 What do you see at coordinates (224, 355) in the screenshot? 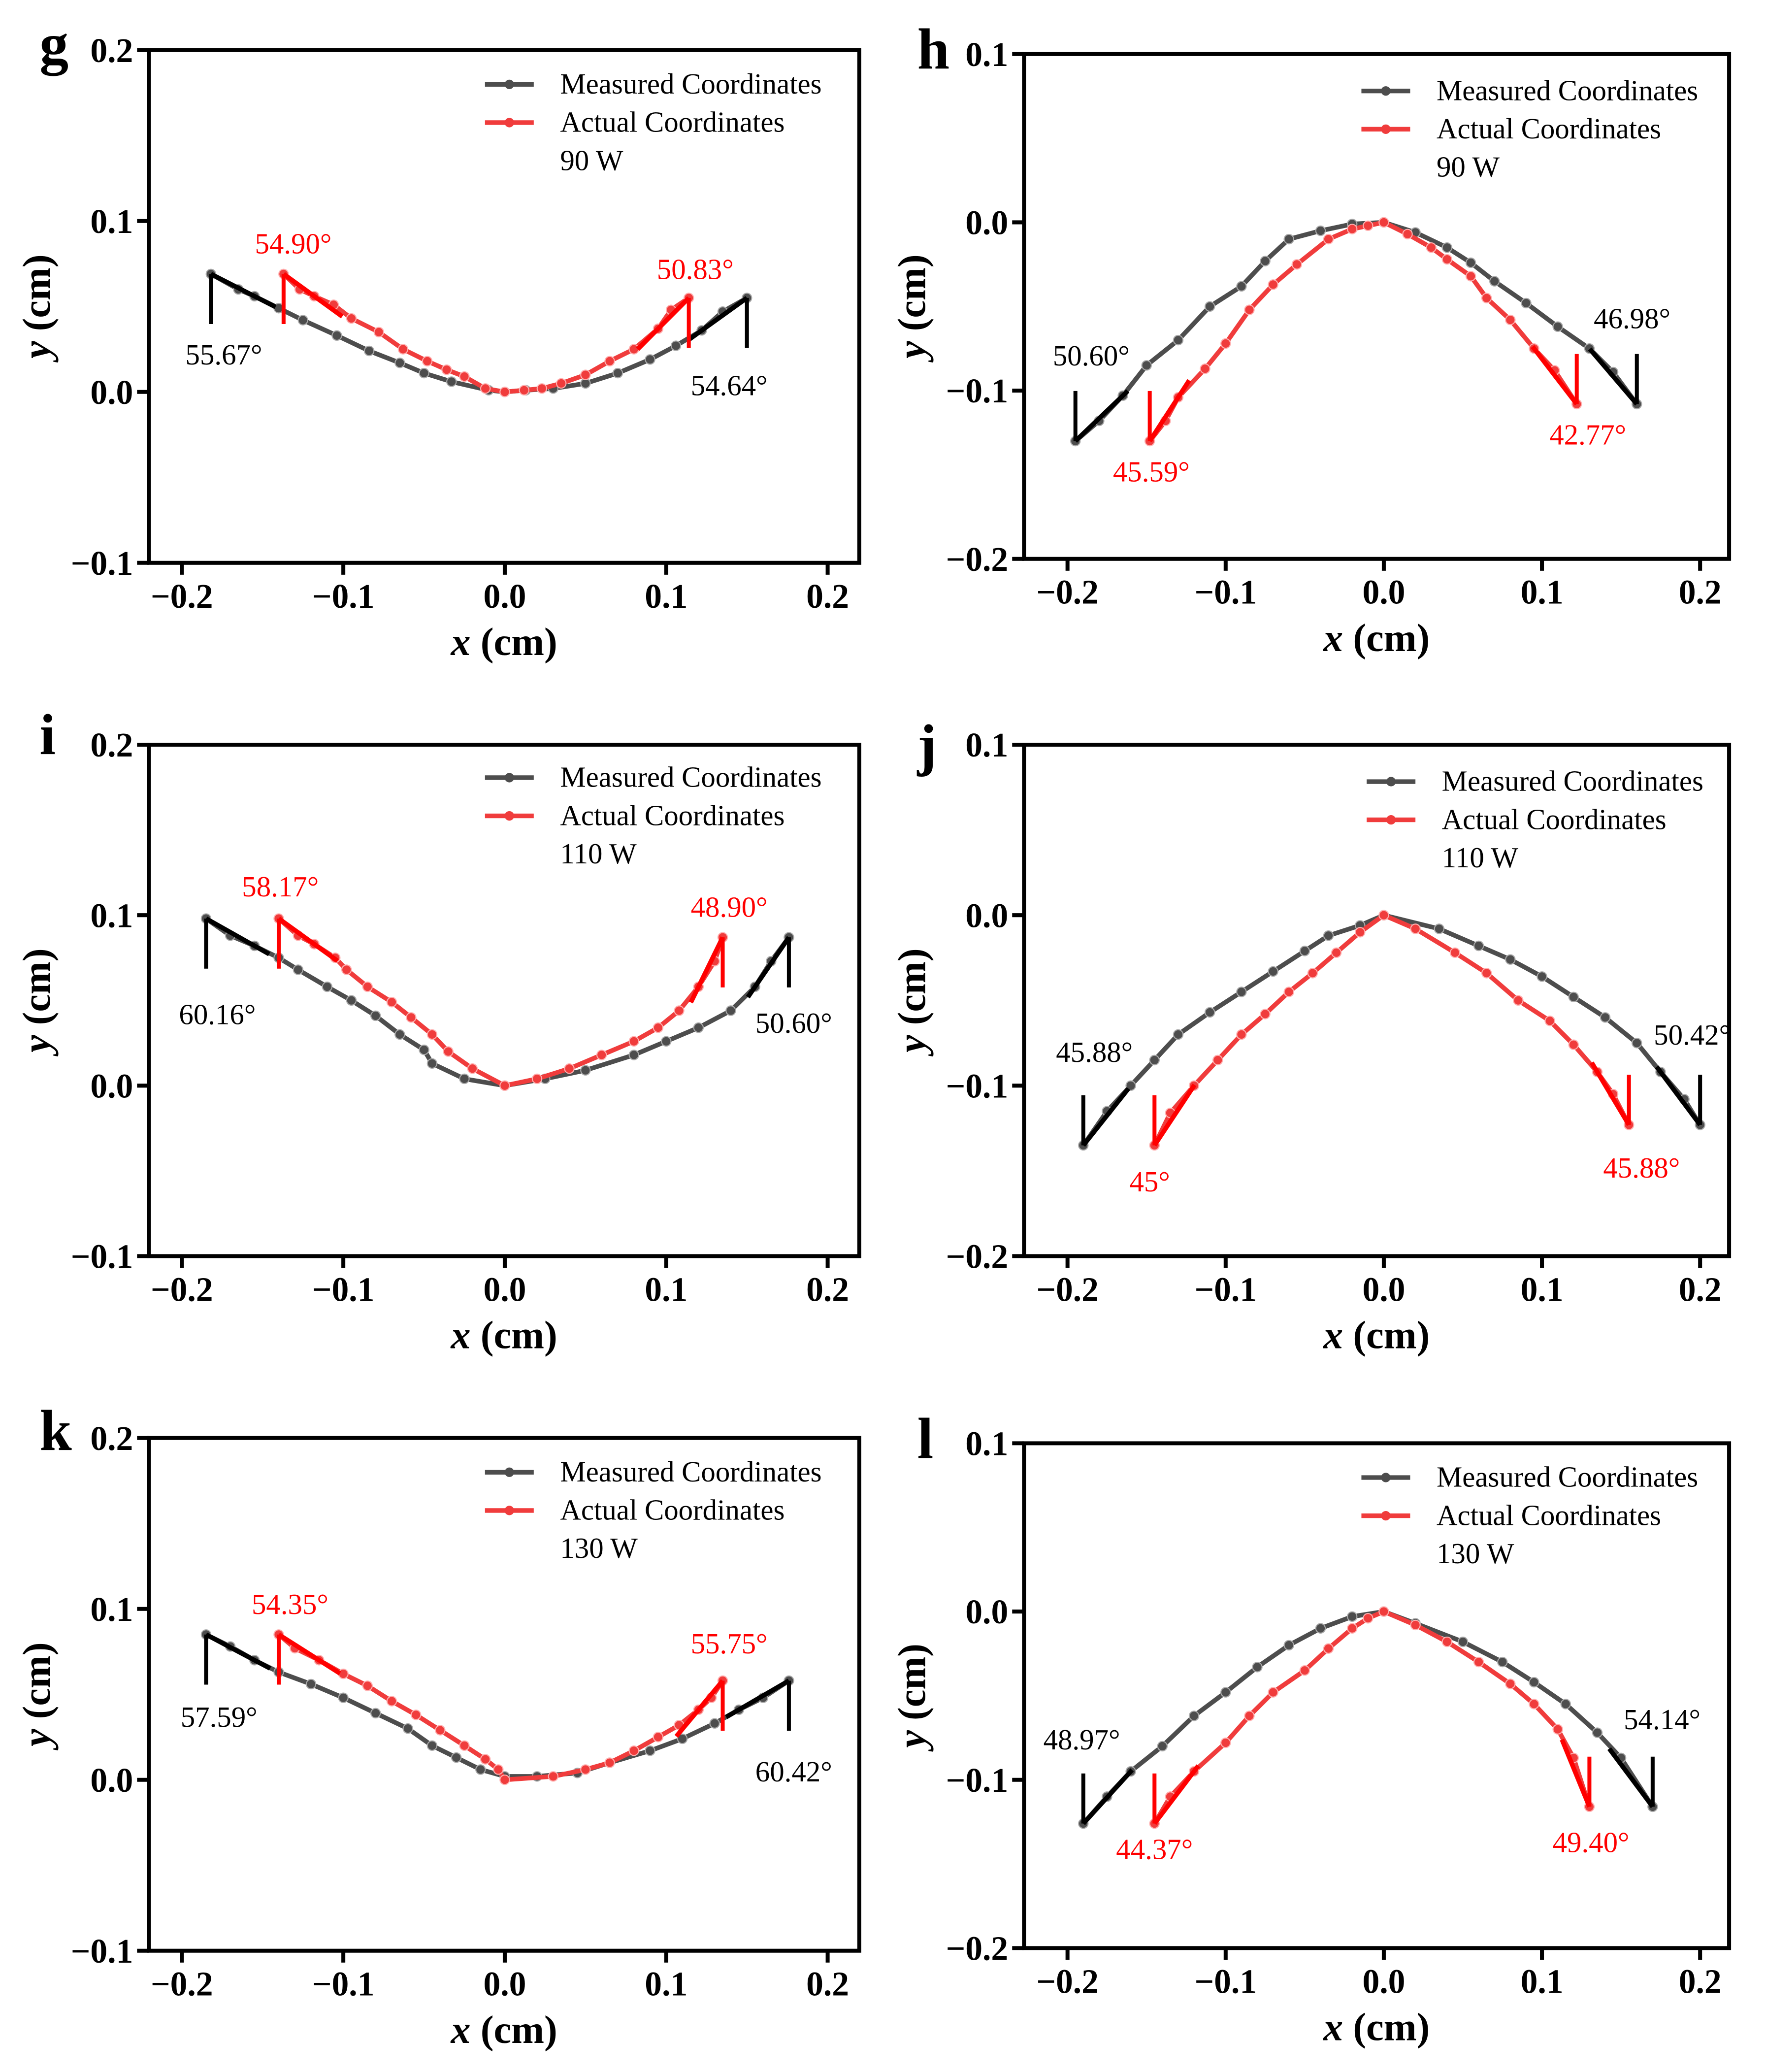
I see `angle-label: 55.67°` at bounding box center [224, 355].